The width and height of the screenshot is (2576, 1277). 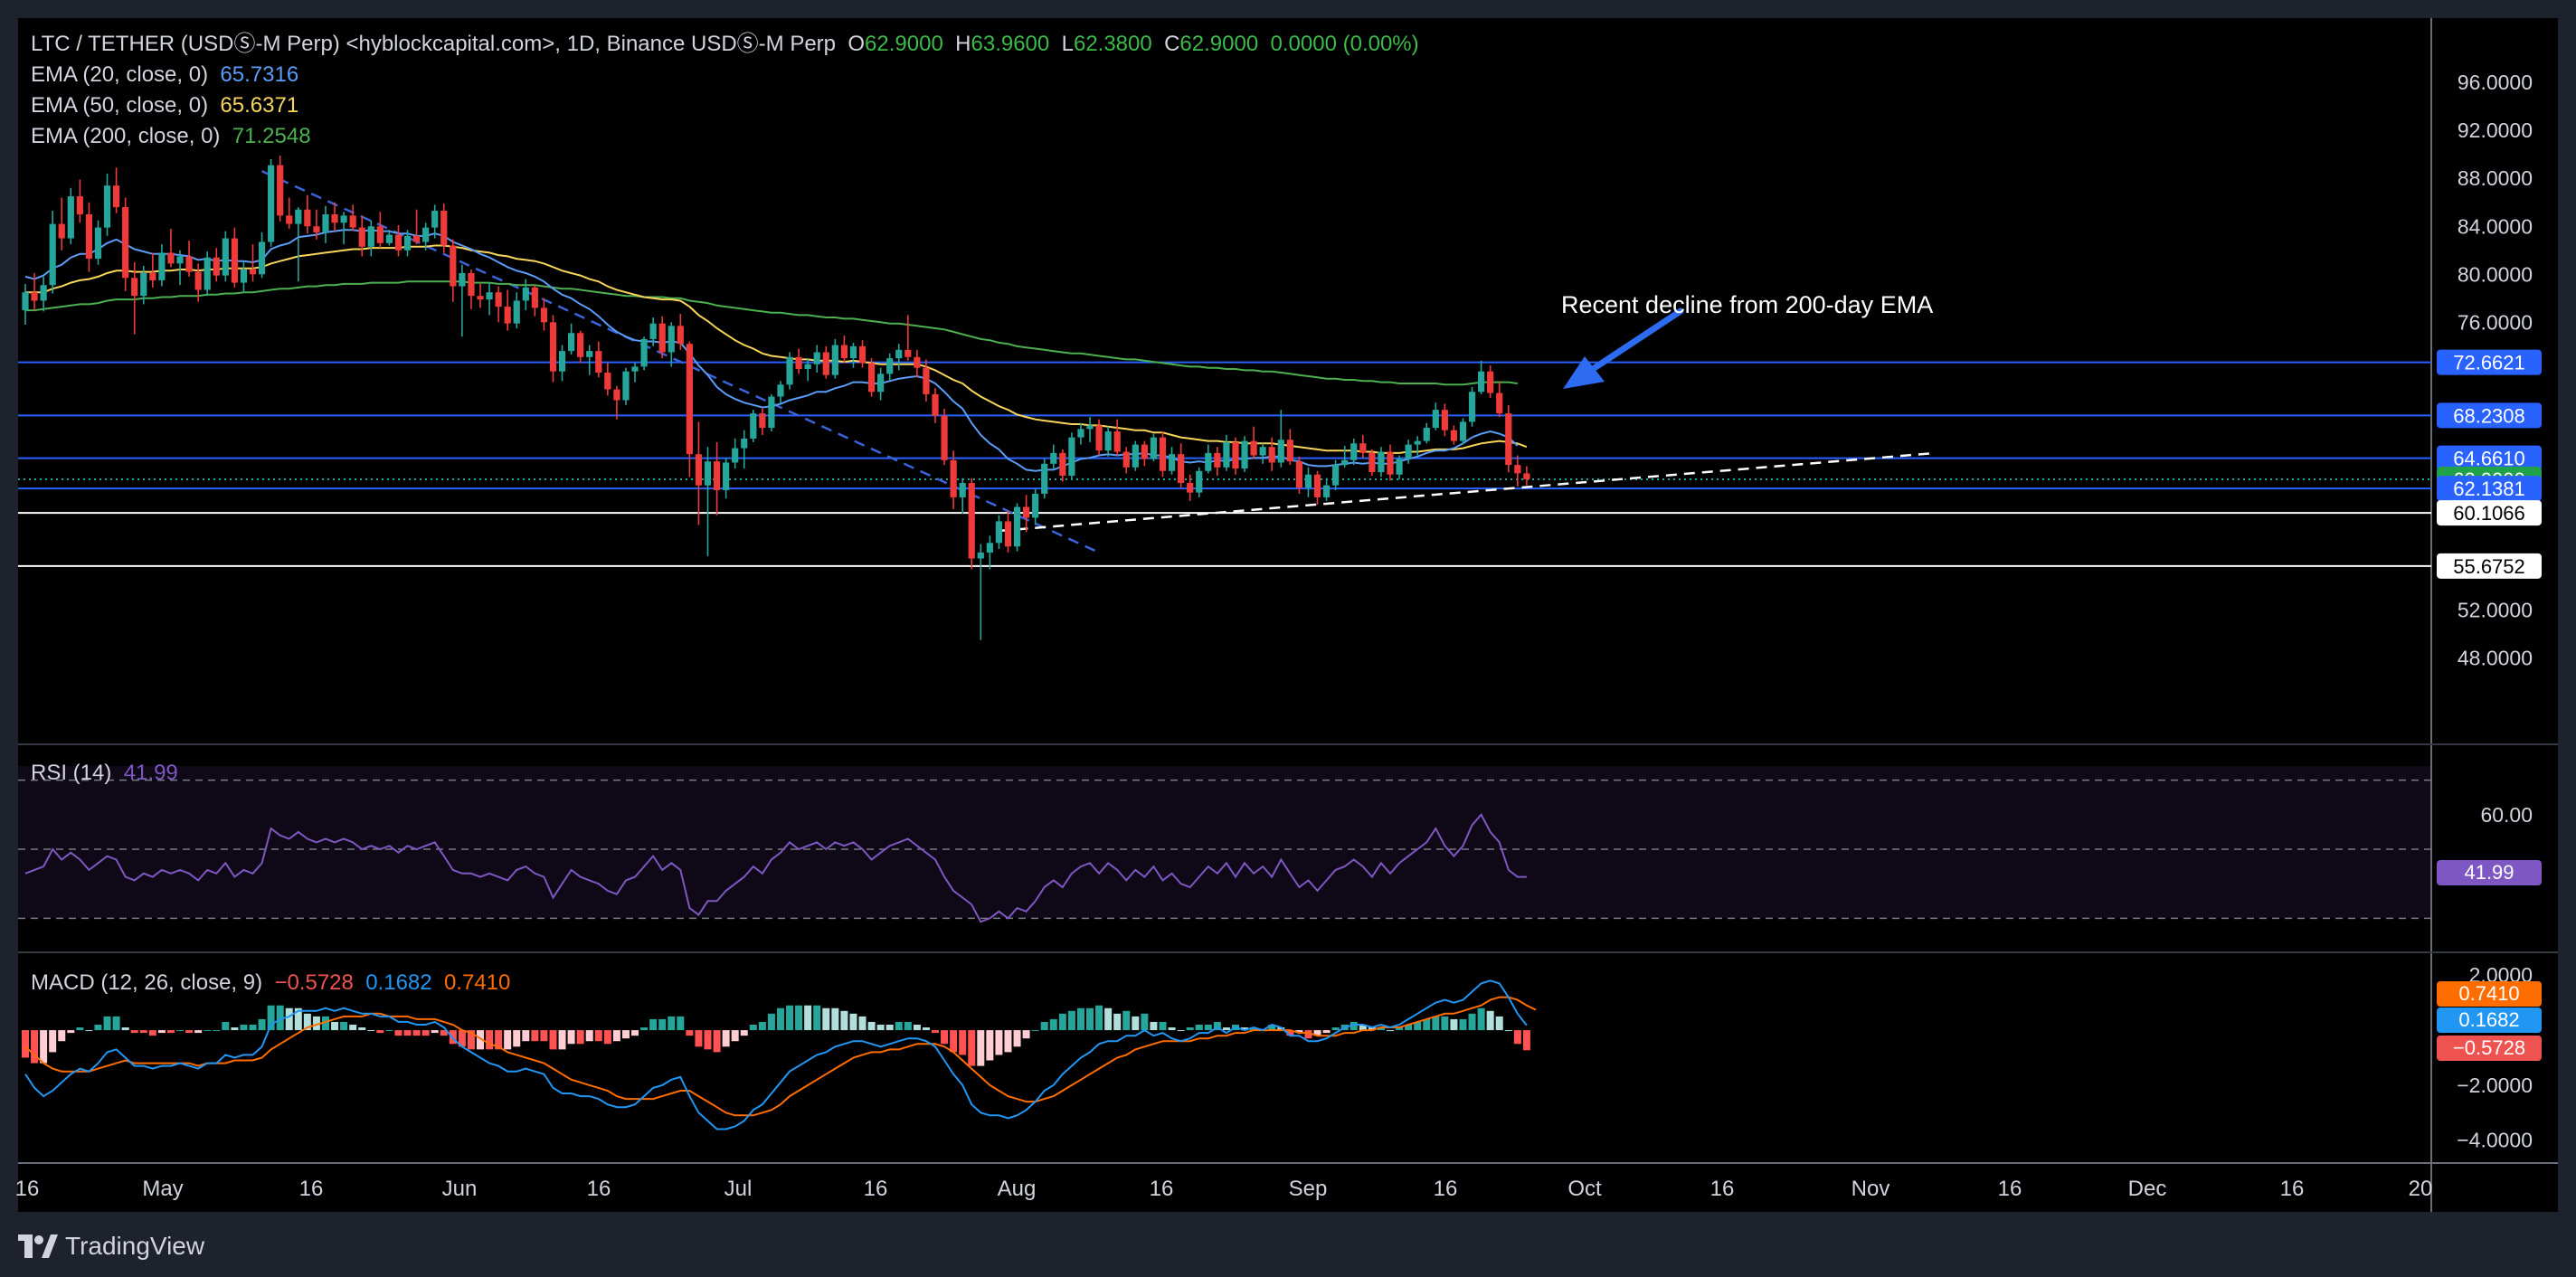 What do you see at coordinates (135, 1246) in the screenshot?
I see `brand-name: TradingView` at bounding box center [135, 1246].